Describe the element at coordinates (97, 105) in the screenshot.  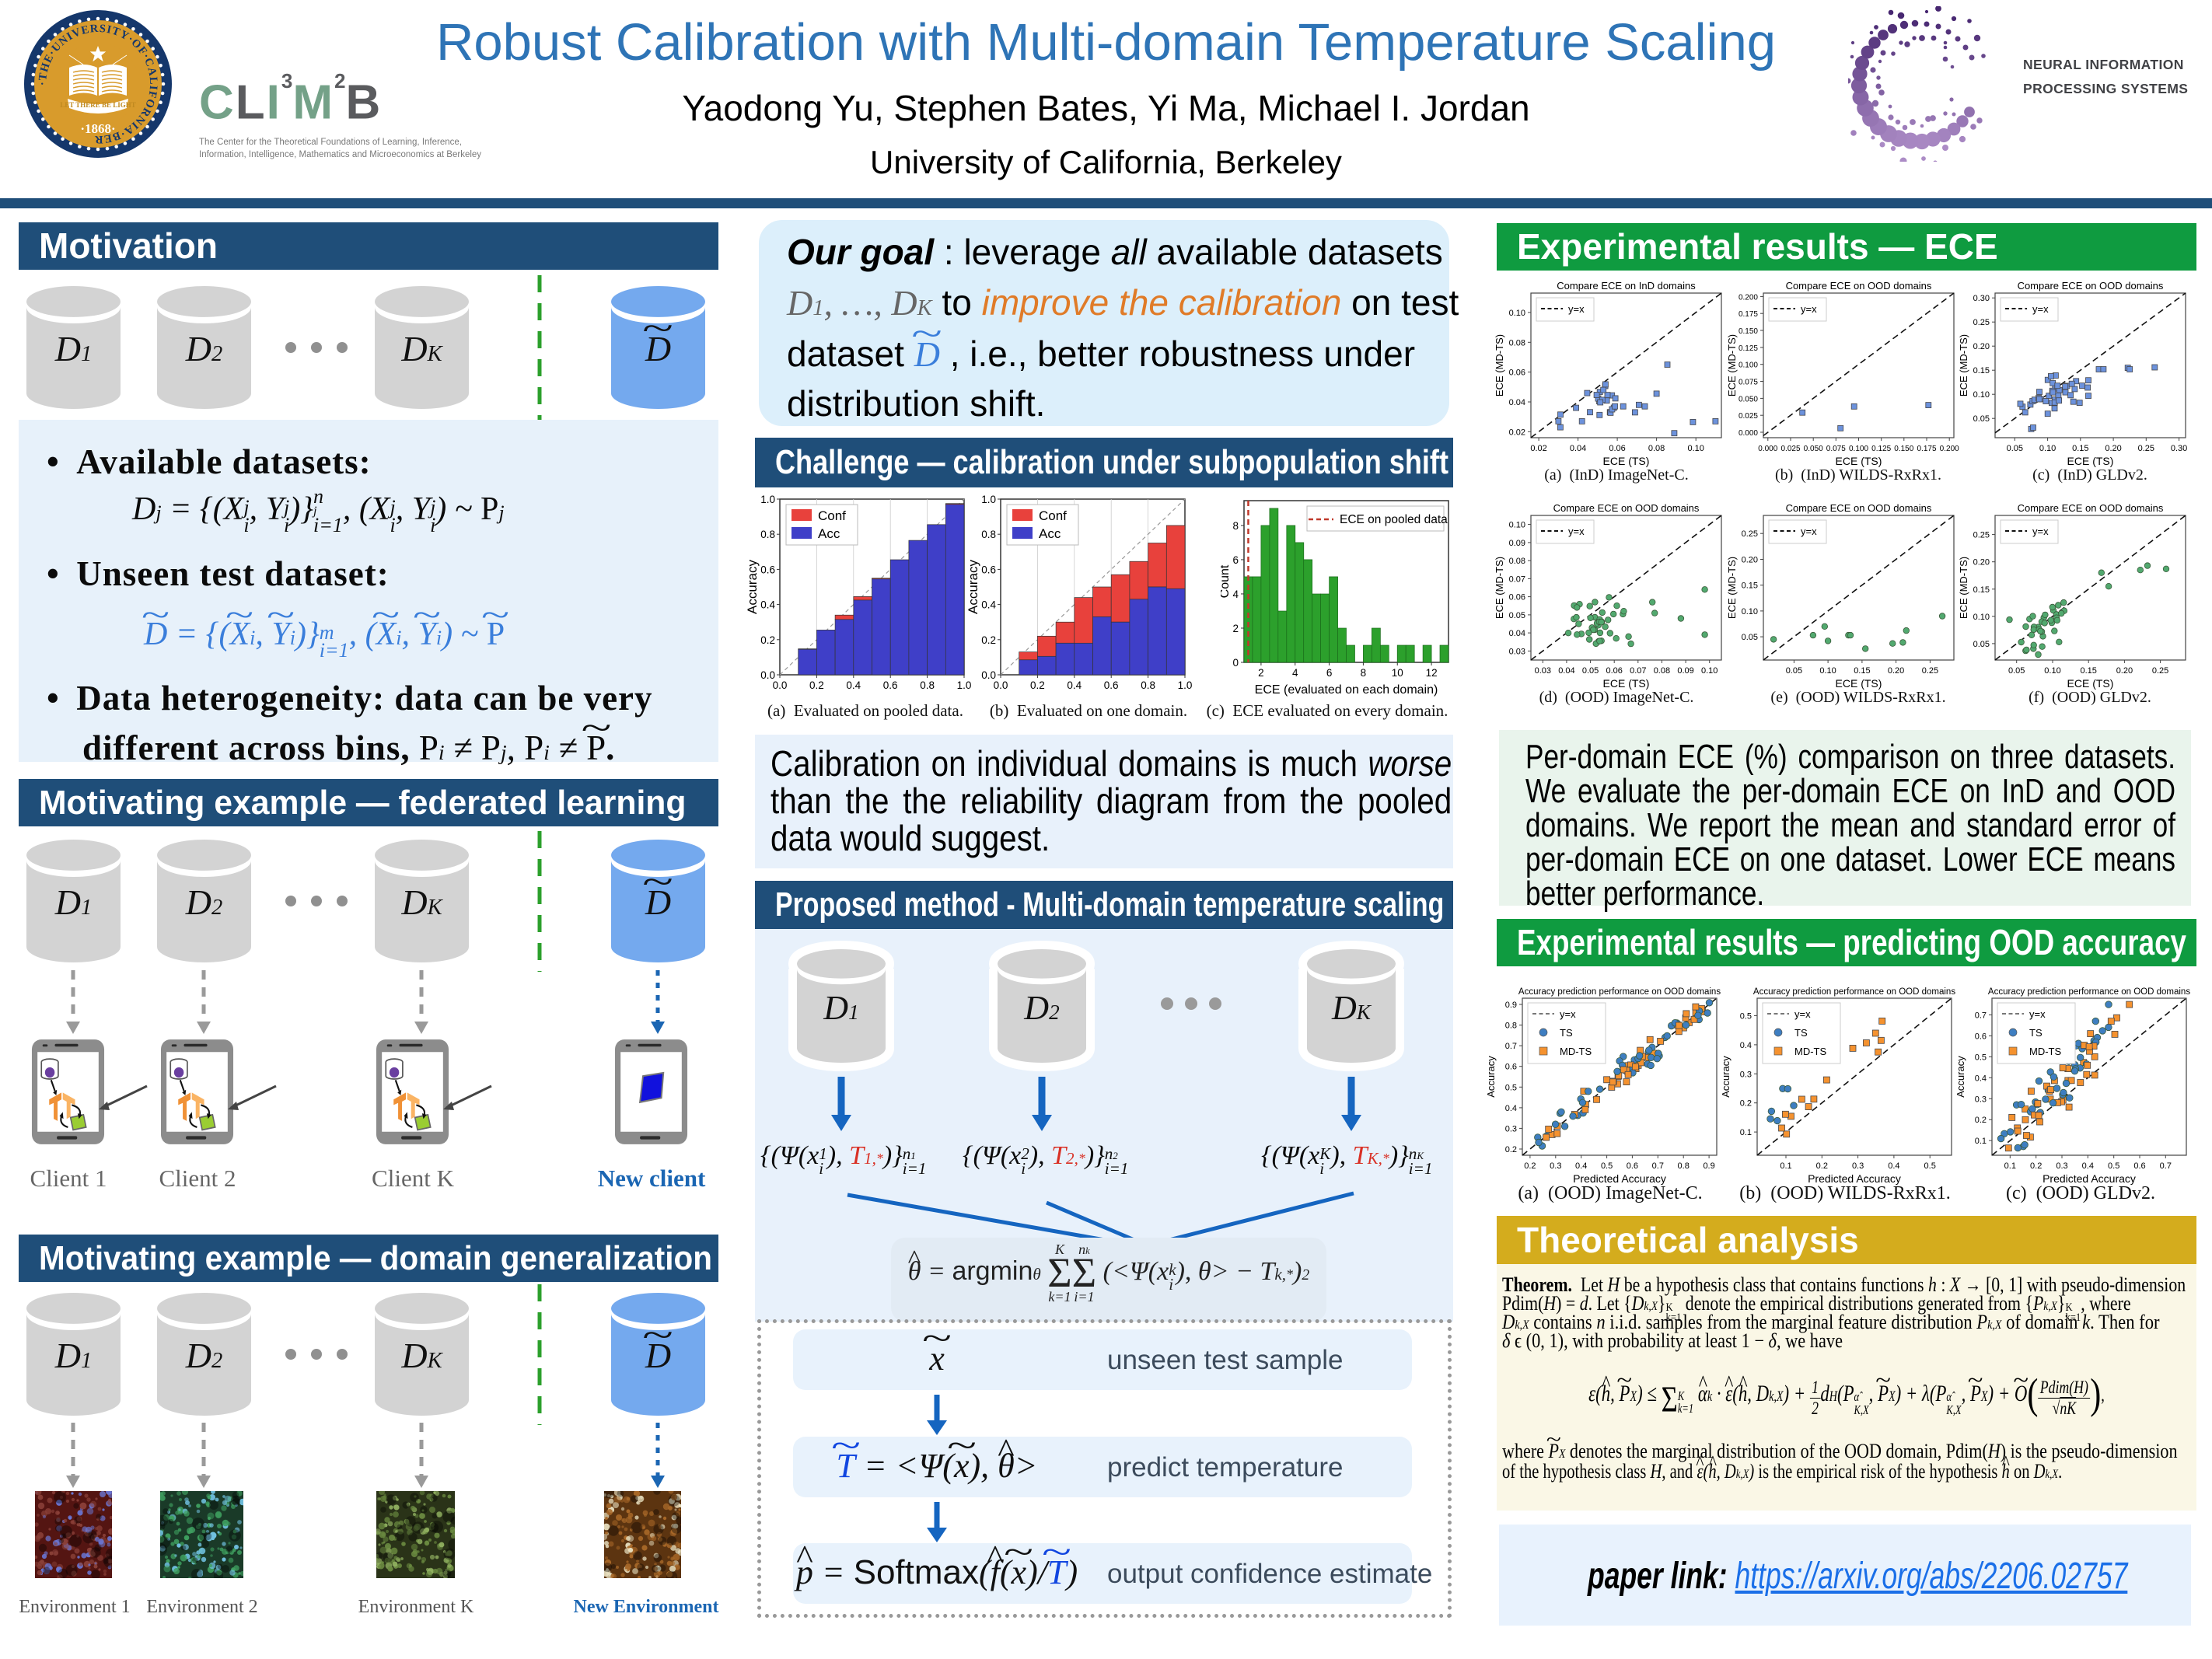
I see `svg-text: LET THERE BE LIGHT` at that location.